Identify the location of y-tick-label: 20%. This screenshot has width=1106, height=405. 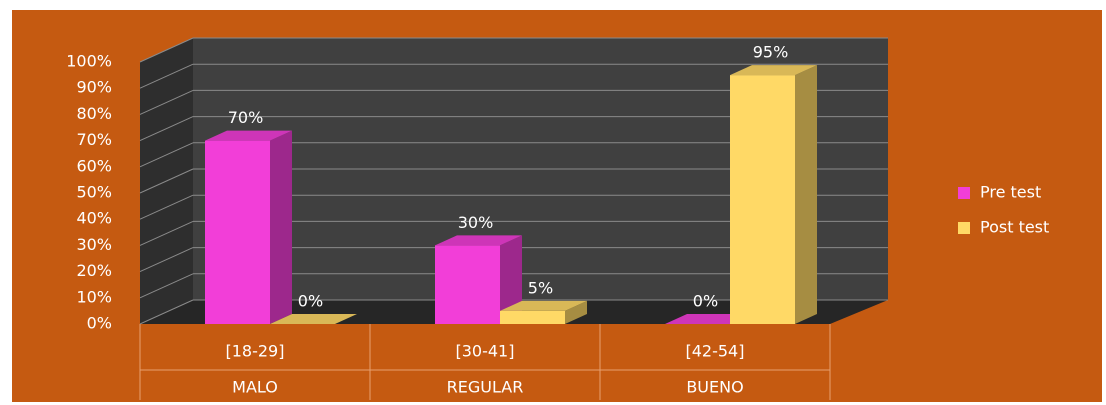
(94, 270).